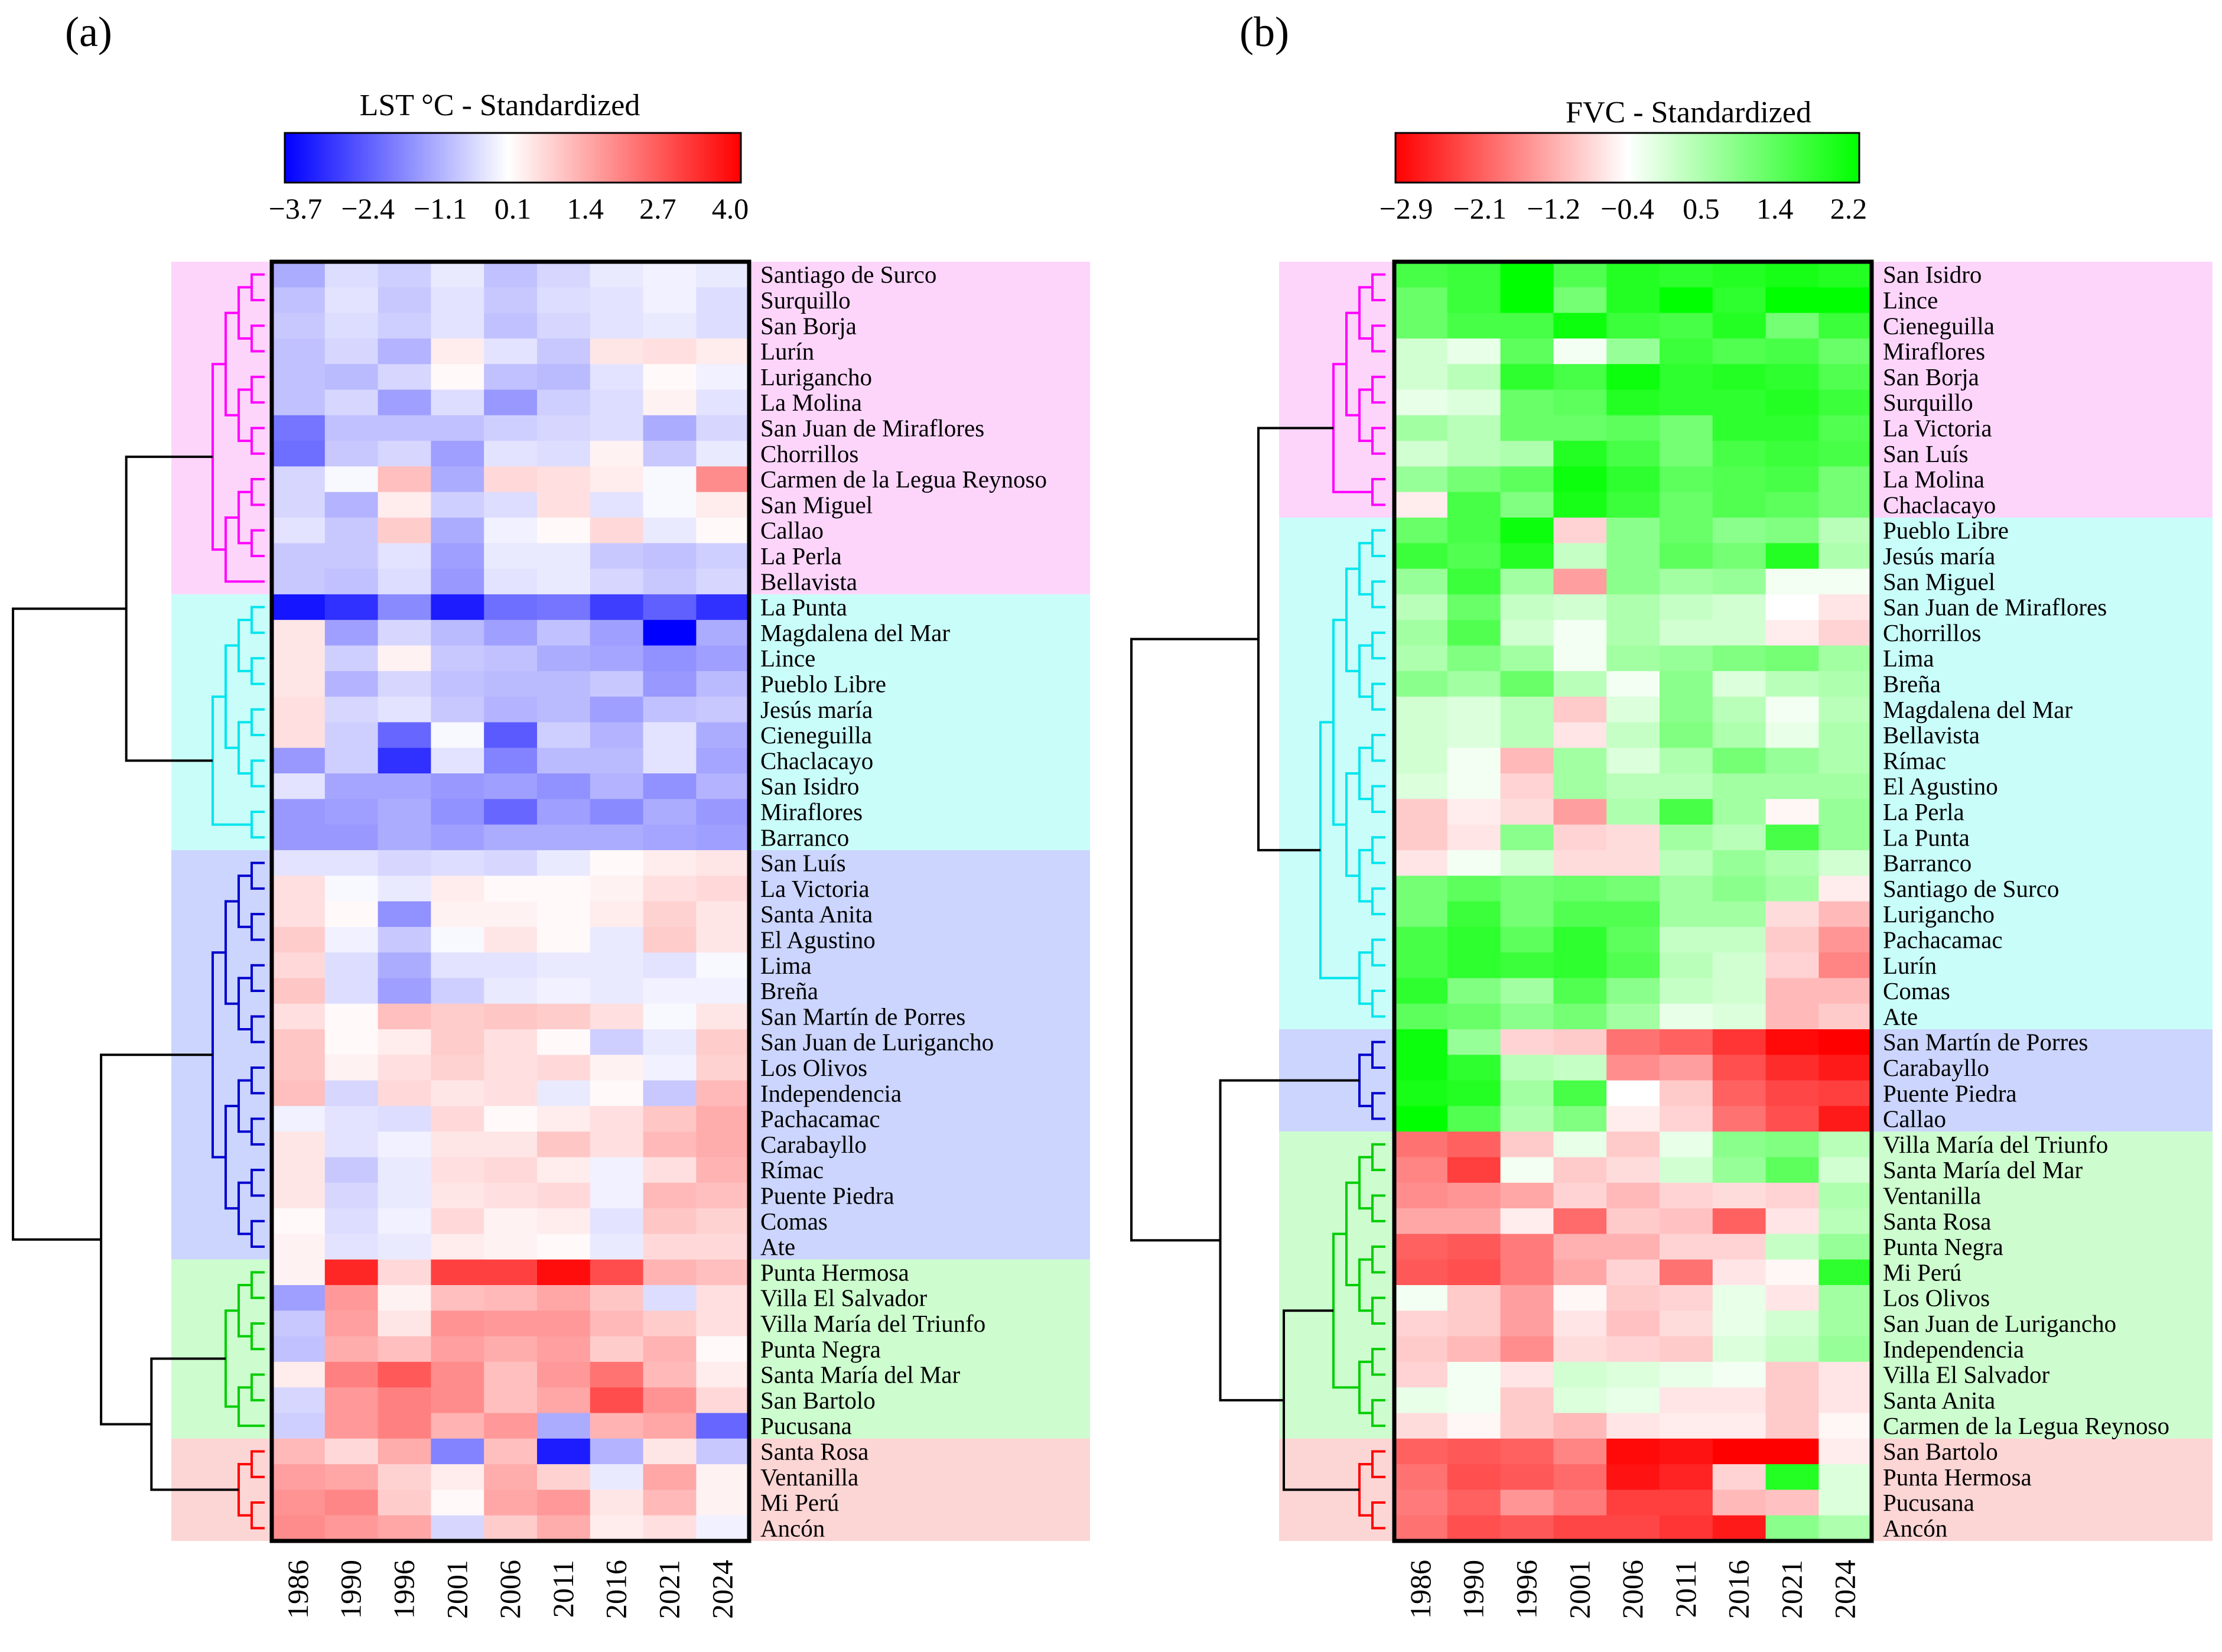 This screenshot has height=1652, width=2222. Describe the element at coordinates (831, 1093) in the screenshot. I see `row-label: Independencia` at that location.